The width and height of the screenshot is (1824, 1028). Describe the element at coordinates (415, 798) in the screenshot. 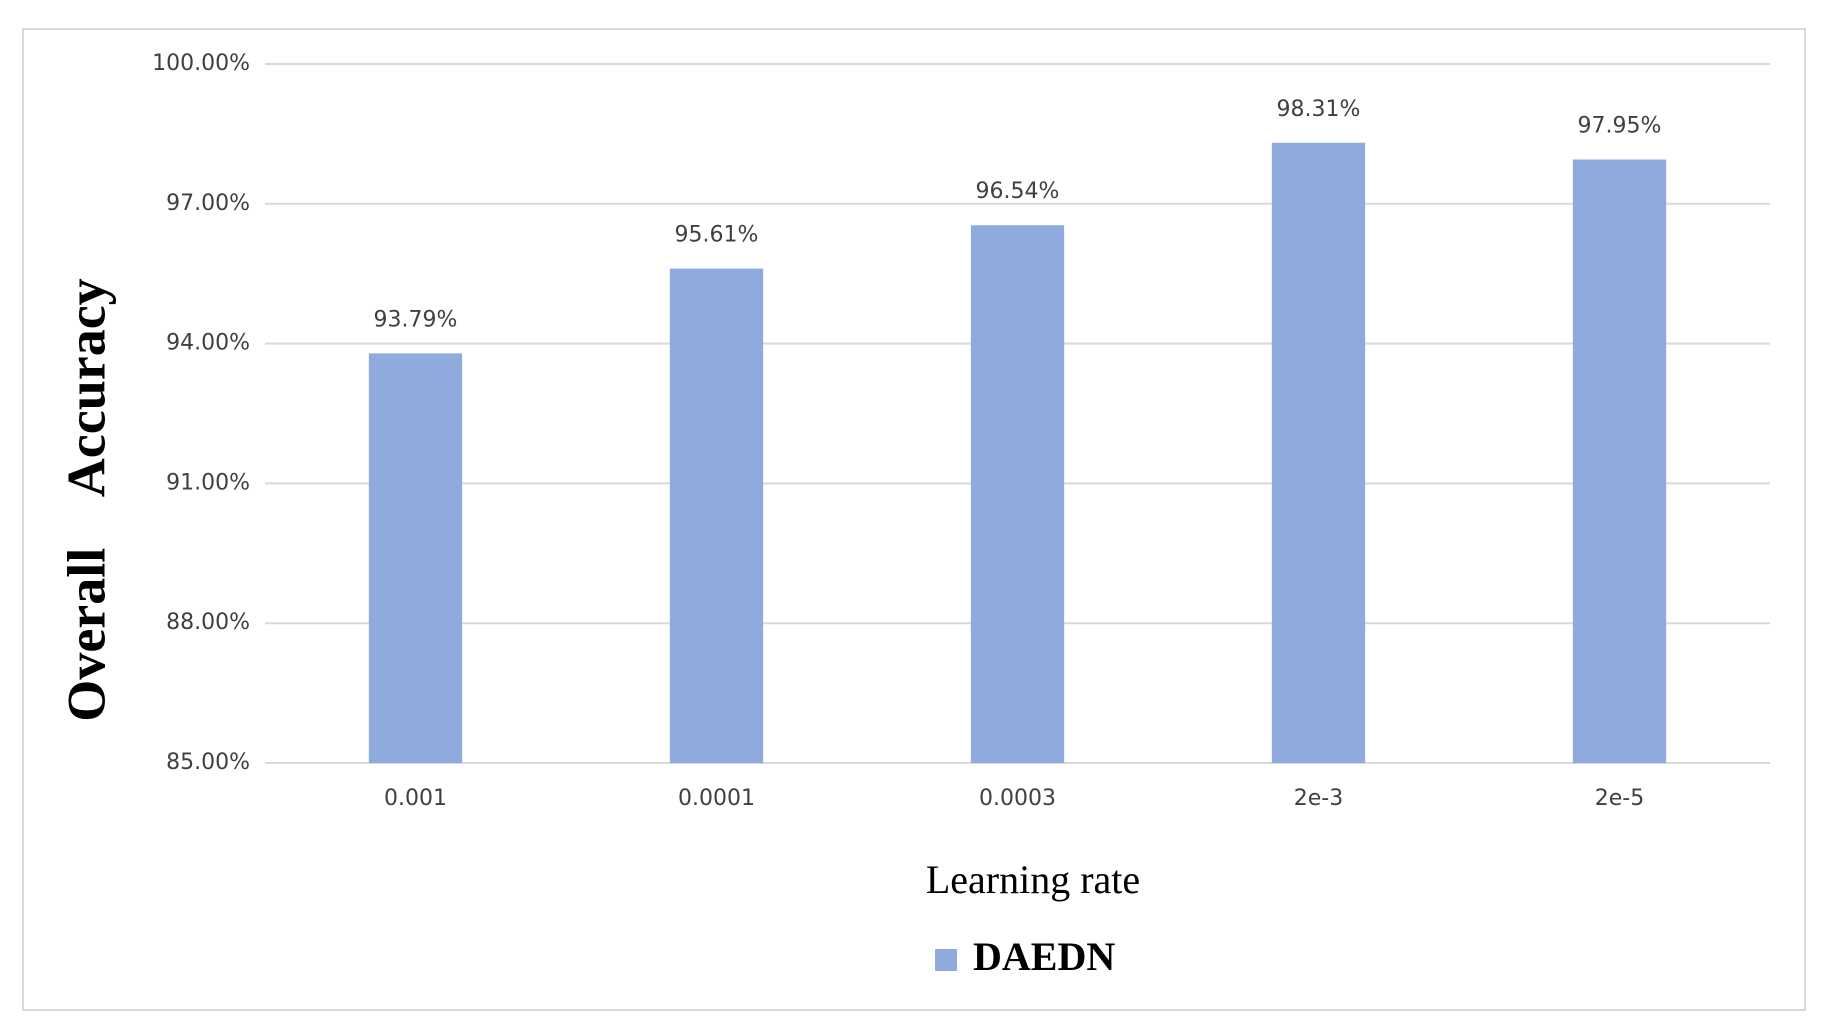

I see `x-tick-label: 0.001` at that location.